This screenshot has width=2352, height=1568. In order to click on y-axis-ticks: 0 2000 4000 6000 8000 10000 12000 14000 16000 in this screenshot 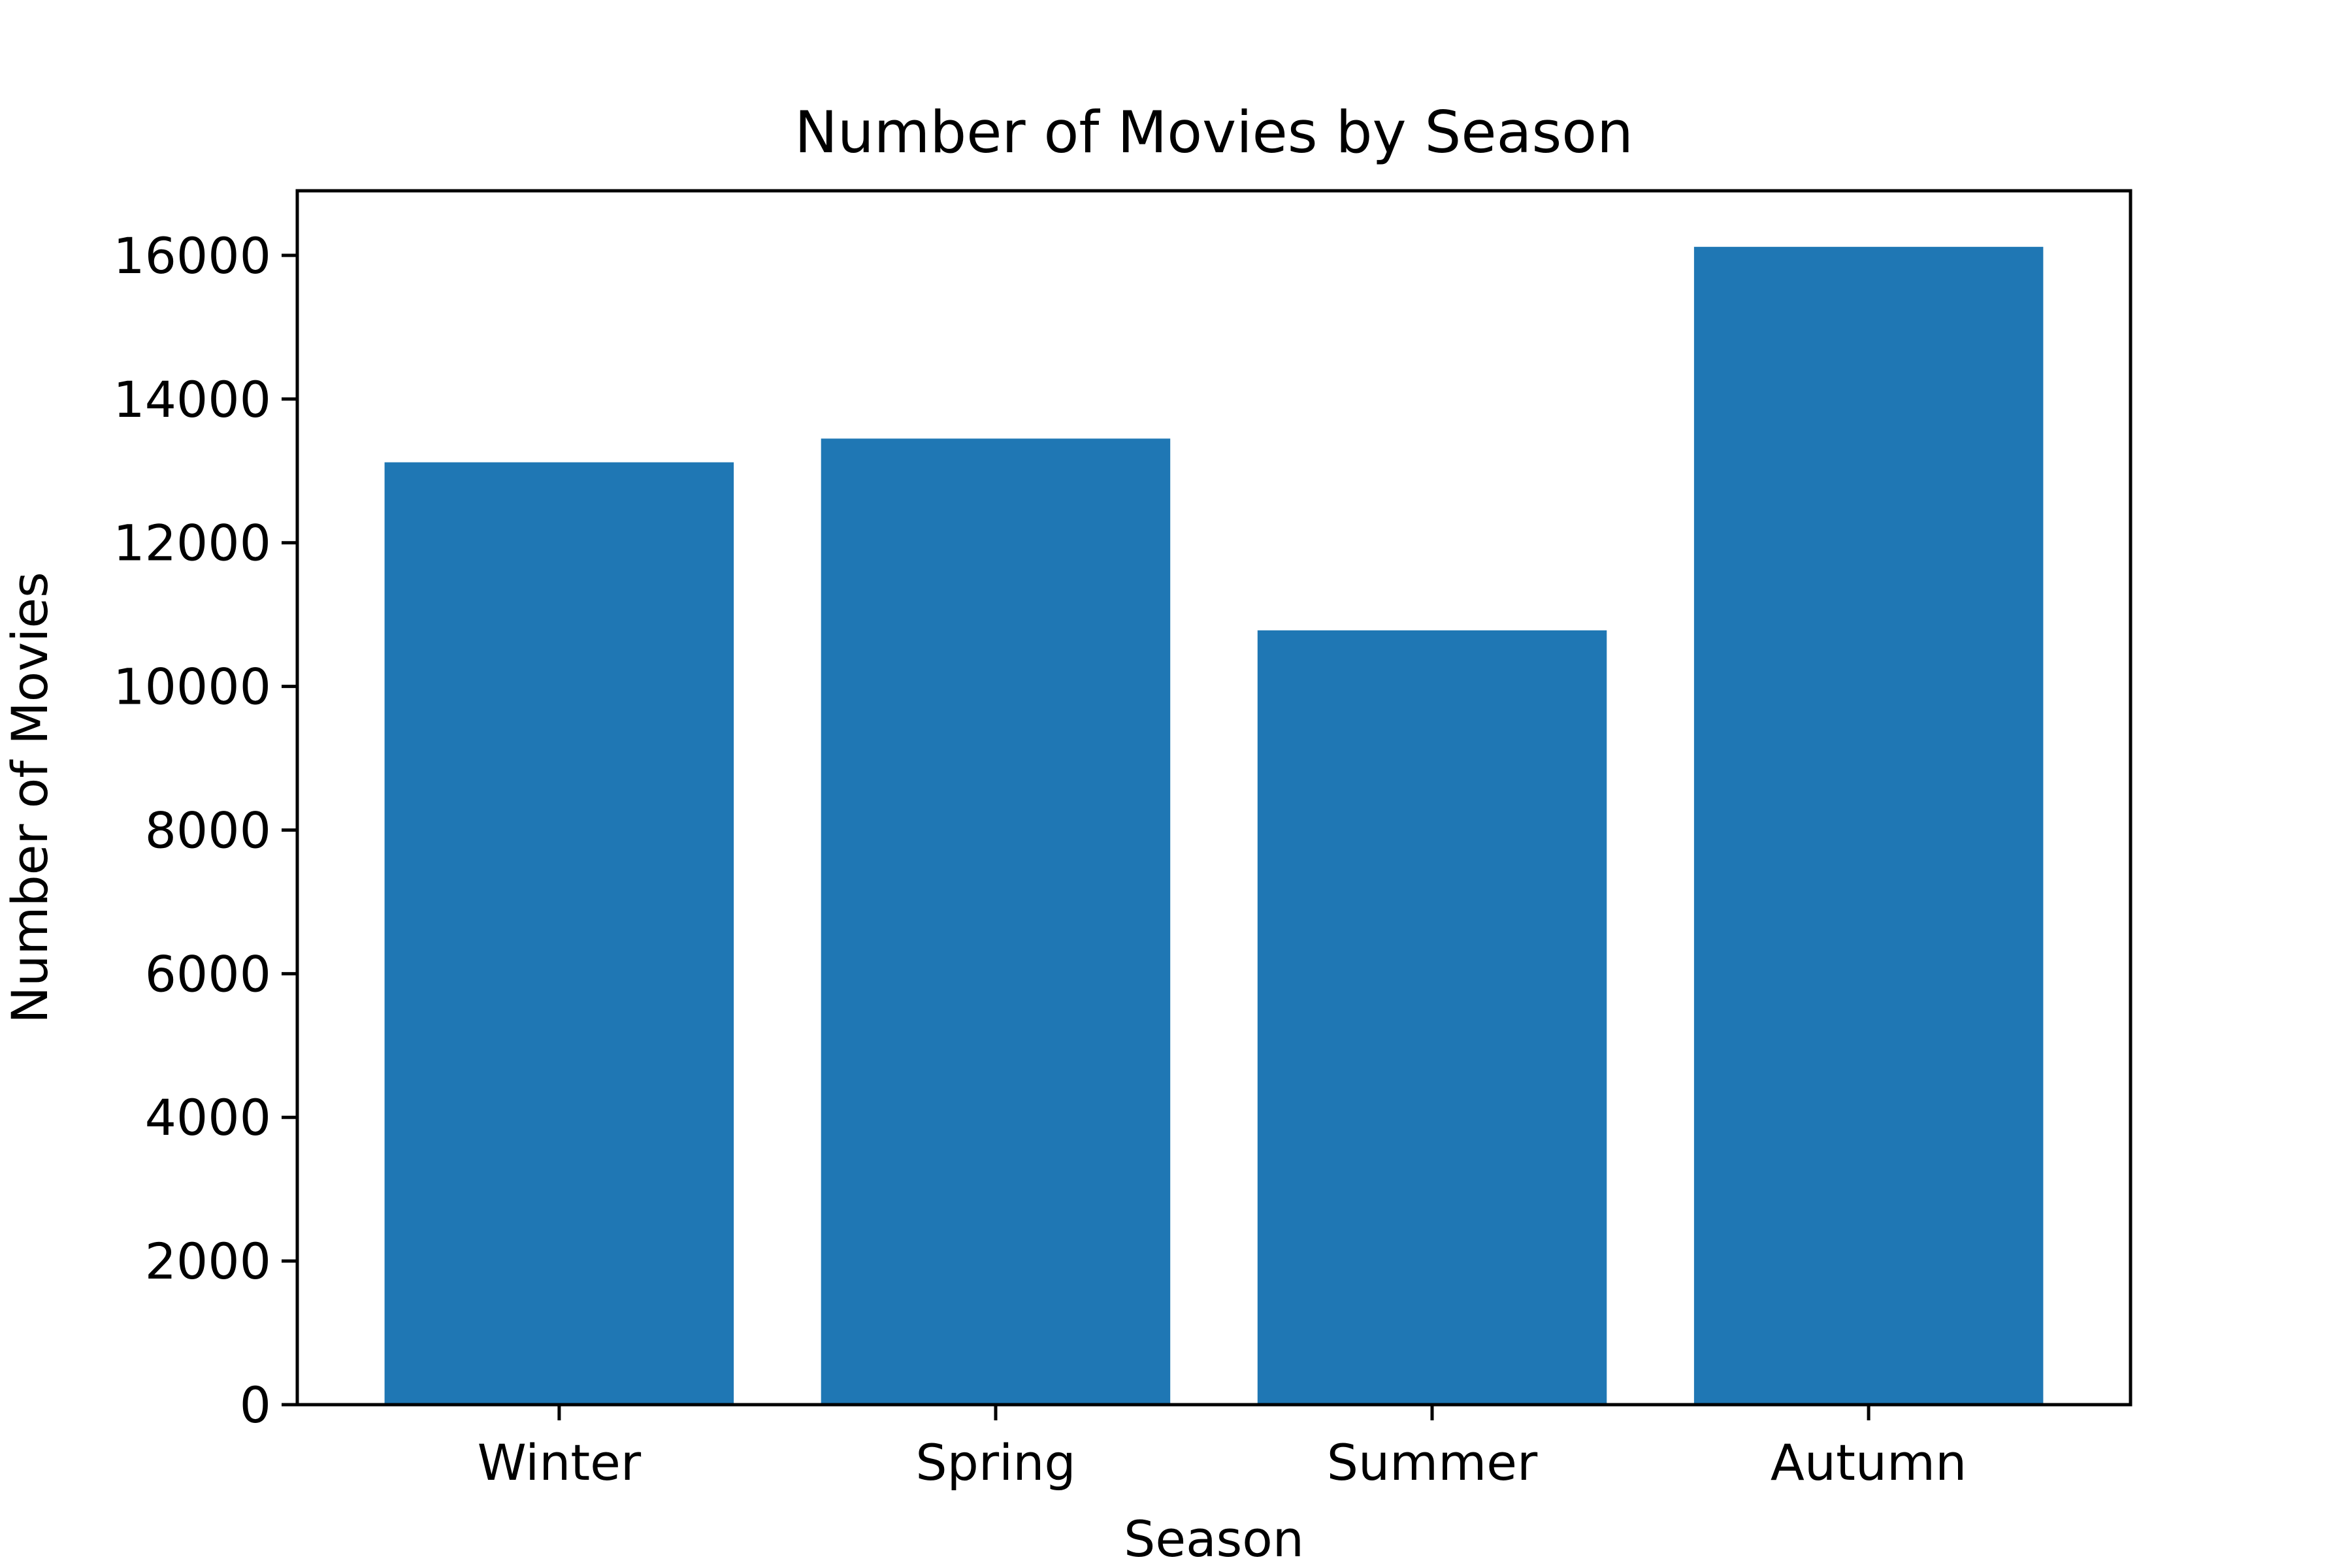, I will do `click(205, 830)`.